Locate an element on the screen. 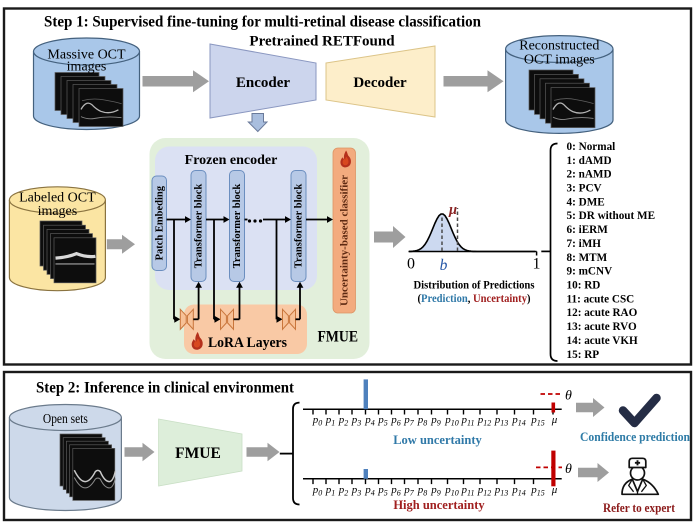 Image resolution: width=700 pixels, height=525 pixels. svg-text: 5: DR without ME is located at coordinates (611, 216).